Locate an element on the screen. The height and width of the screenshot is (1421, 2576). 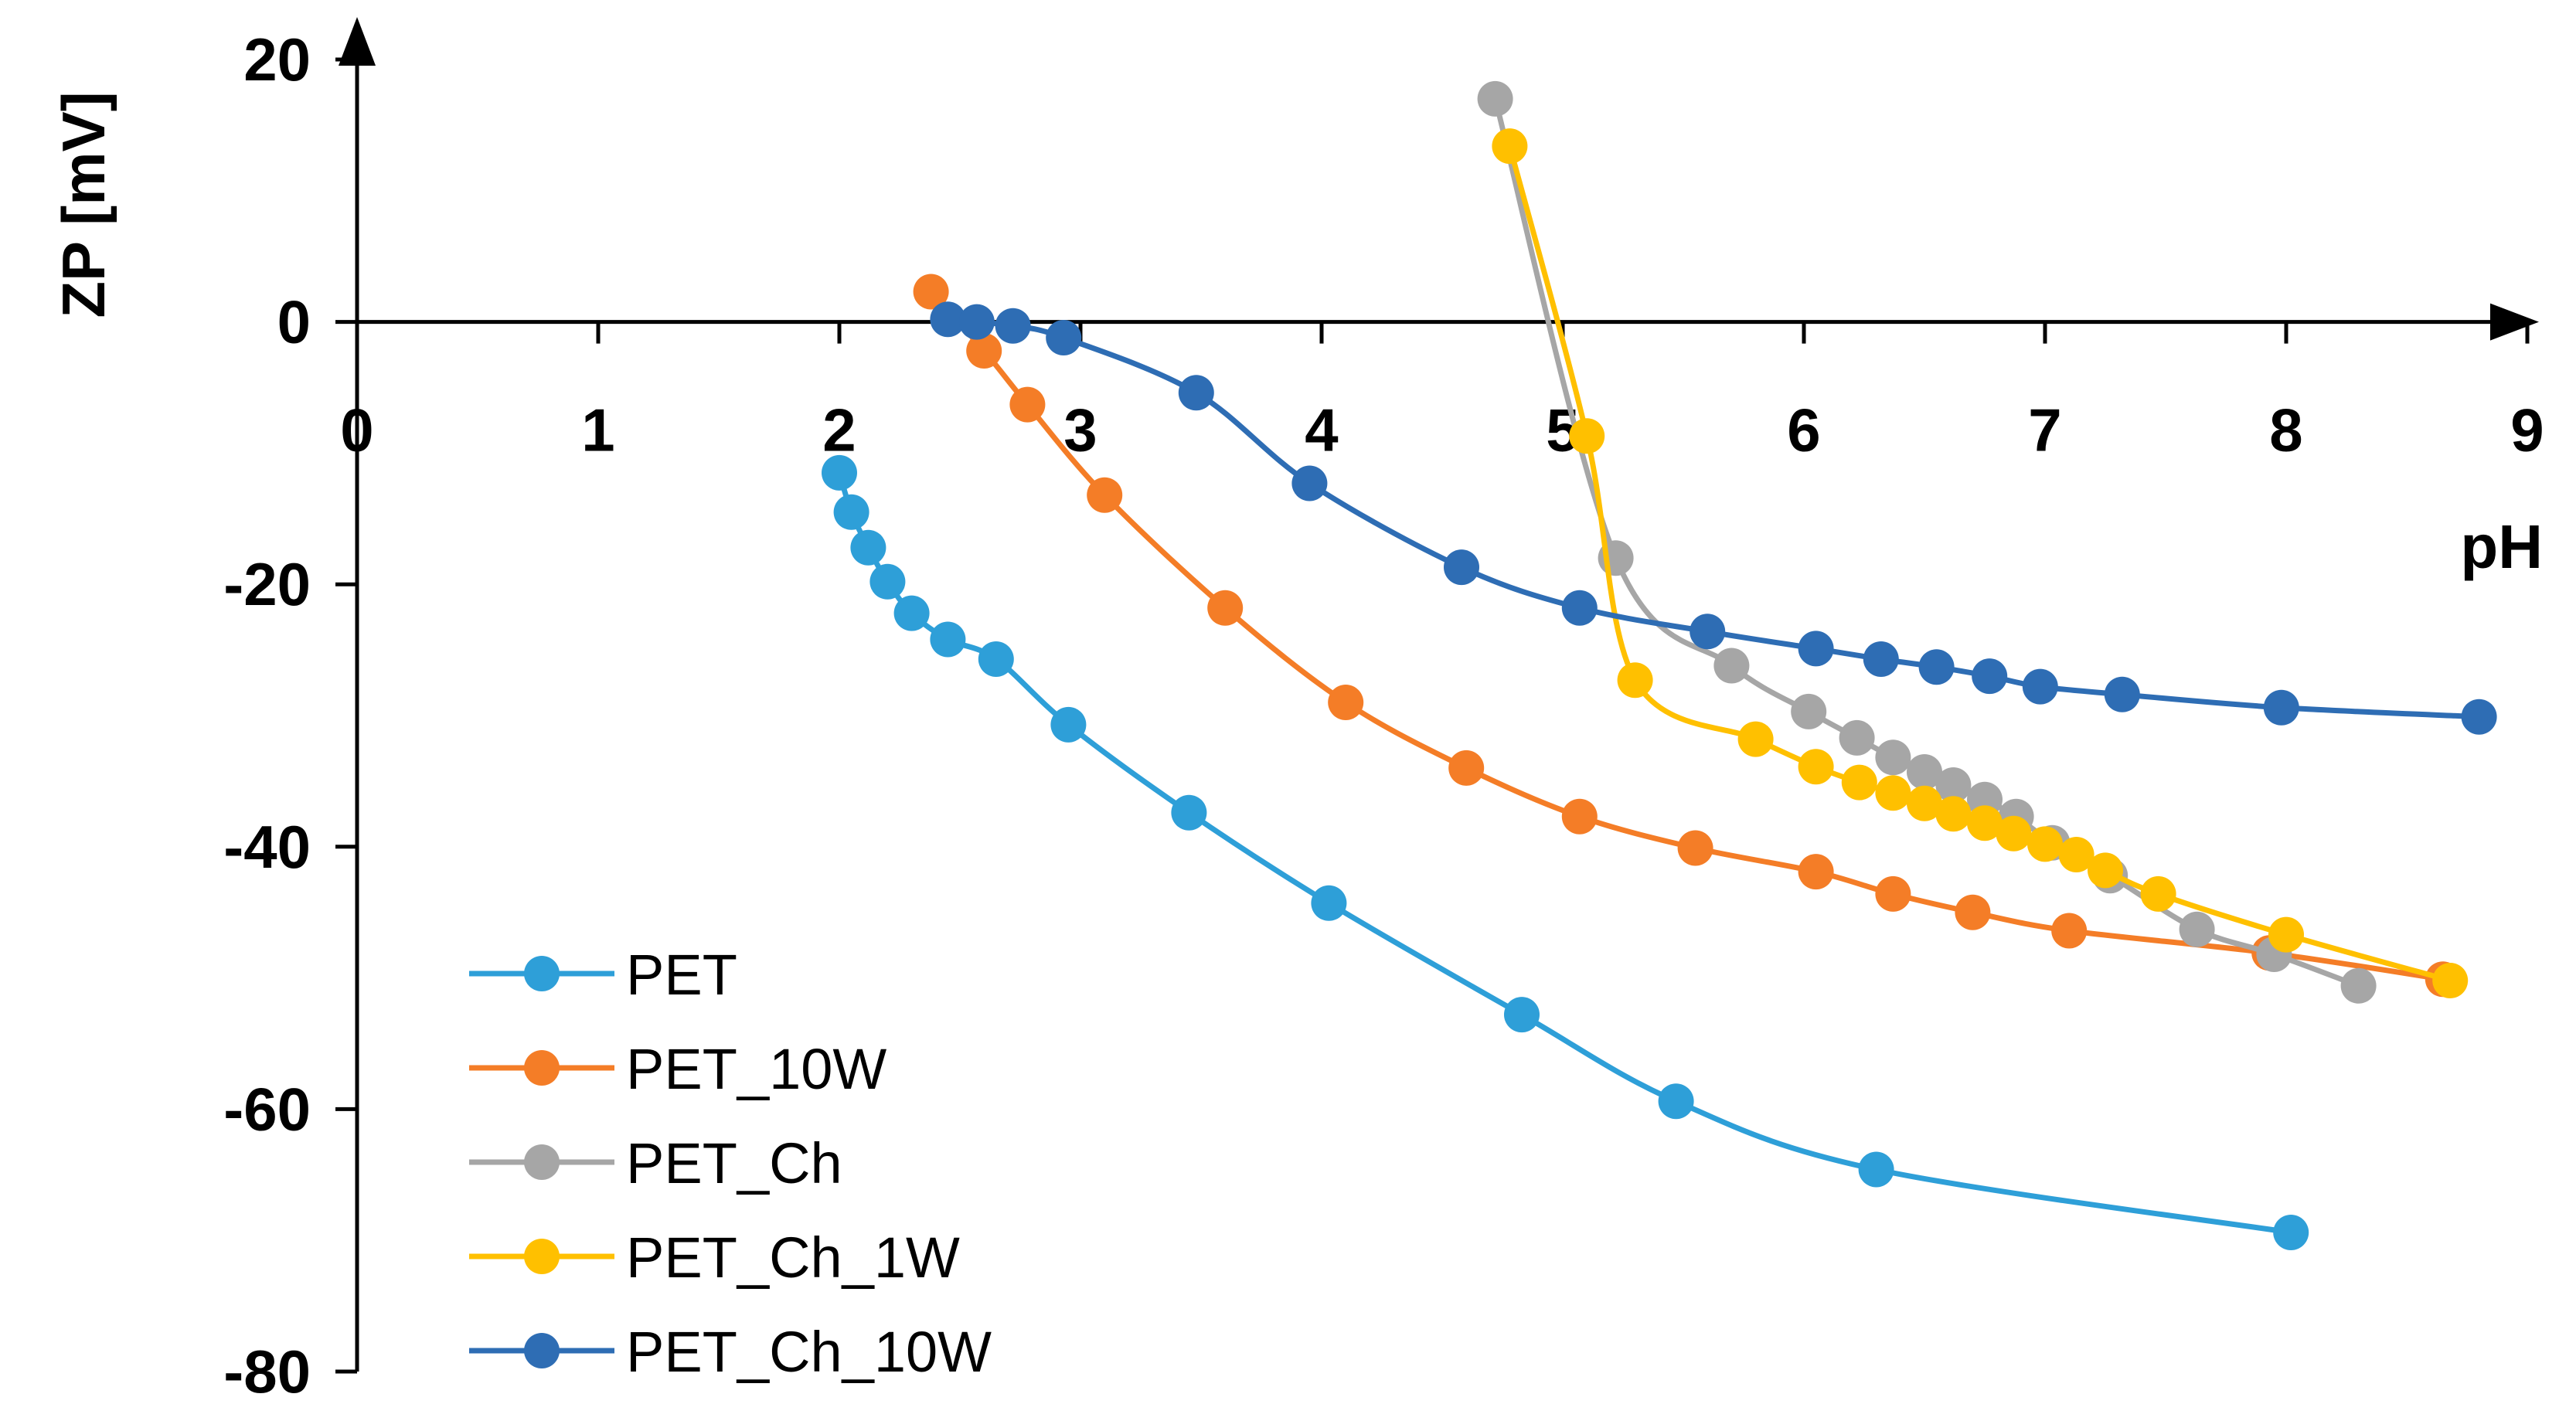
legend-label: PET_Ch is located at coordinates (734, 1163).